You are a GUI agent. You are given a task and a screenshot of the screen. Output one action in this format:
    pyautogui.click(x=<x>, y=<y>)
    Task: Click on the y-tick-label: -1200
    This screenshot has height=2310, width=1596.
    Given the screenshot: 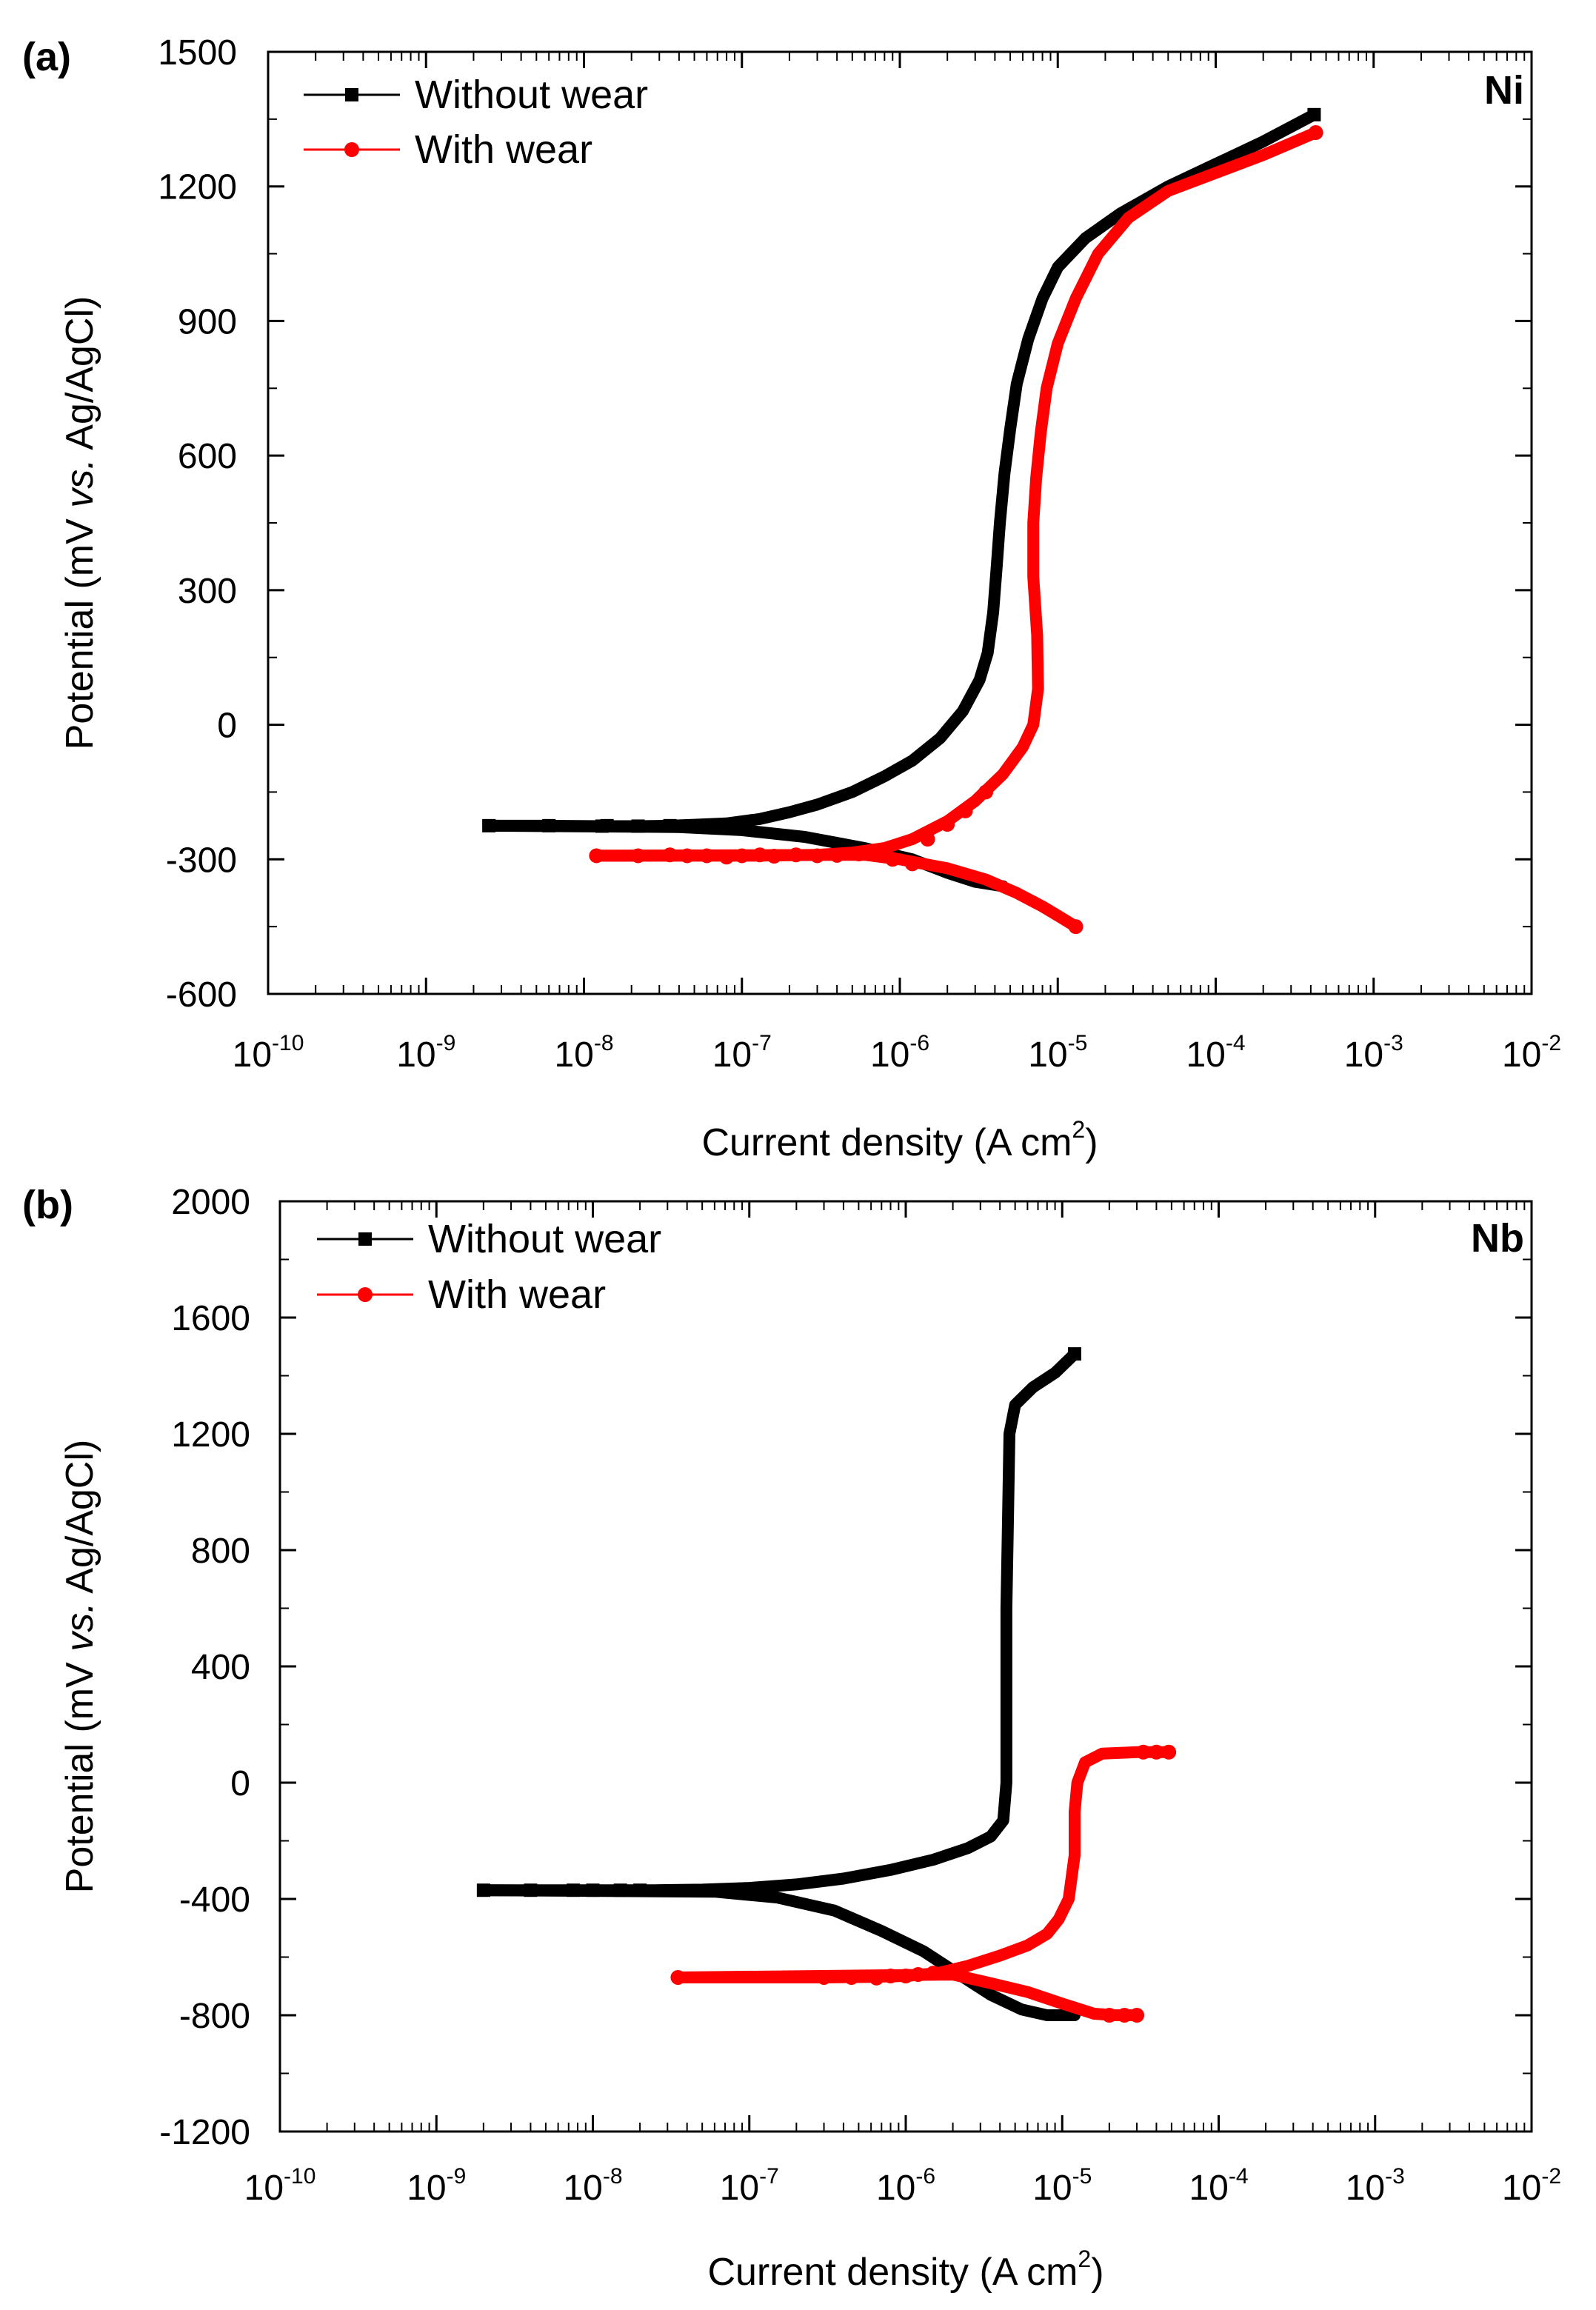 What is the action you would take?
    pyautogui.click(x=204, y=2132)
    